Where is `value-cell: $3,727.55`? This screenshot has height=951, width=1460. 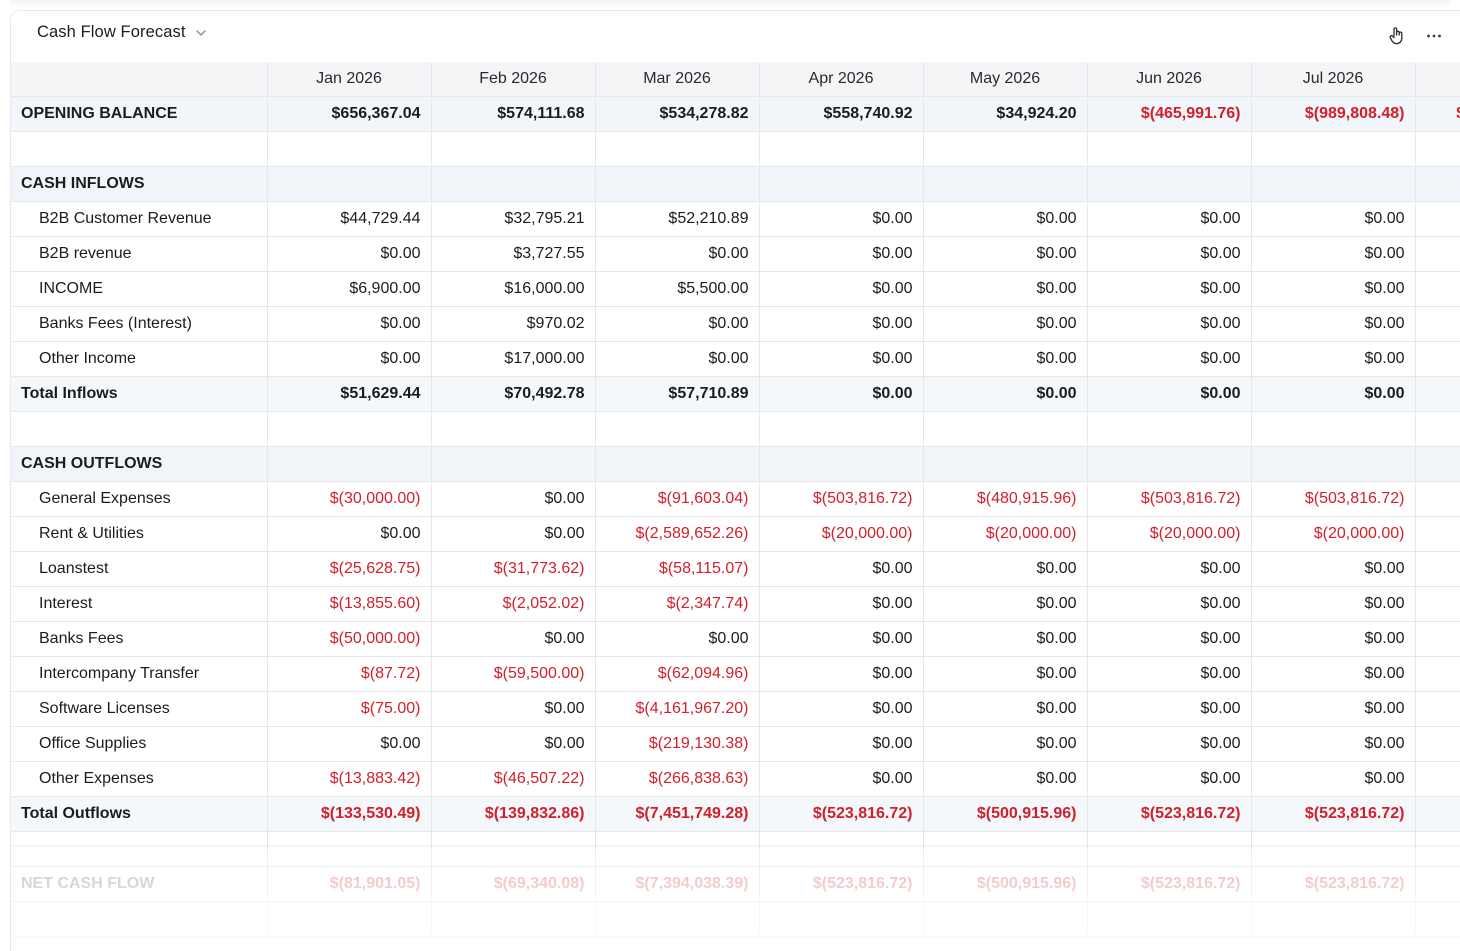 value-cell: $3,727.55 is located at coordinates (513, 254).